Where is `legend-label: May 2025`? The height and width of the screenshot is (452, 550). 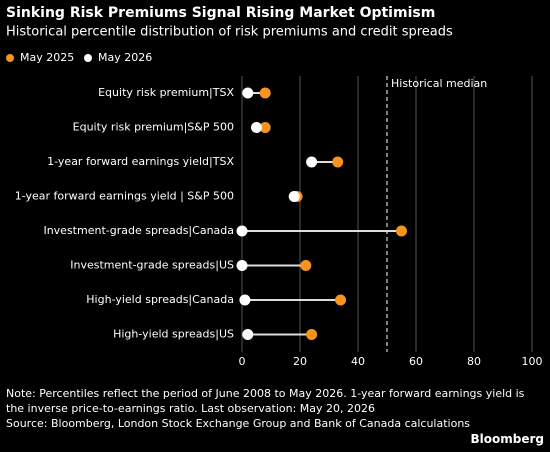 legend-label: May 2025 is located at coordinates (47, 57).